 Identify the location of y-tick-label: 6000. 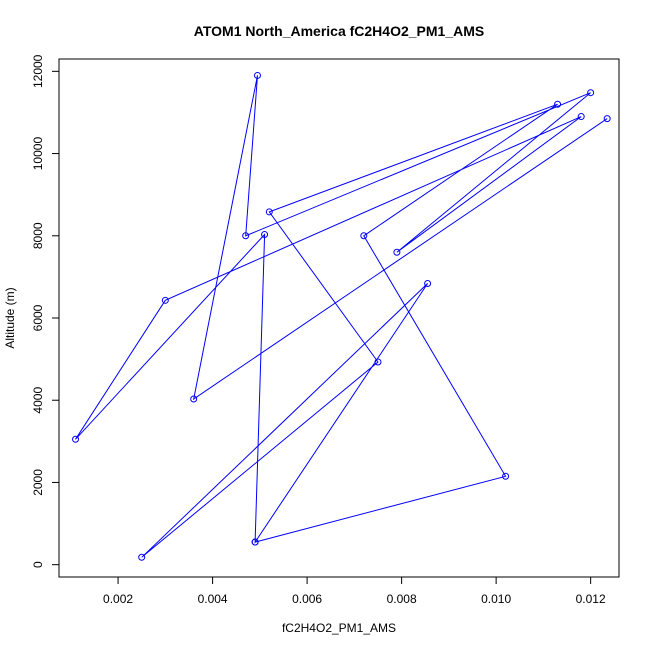
(38, 317).